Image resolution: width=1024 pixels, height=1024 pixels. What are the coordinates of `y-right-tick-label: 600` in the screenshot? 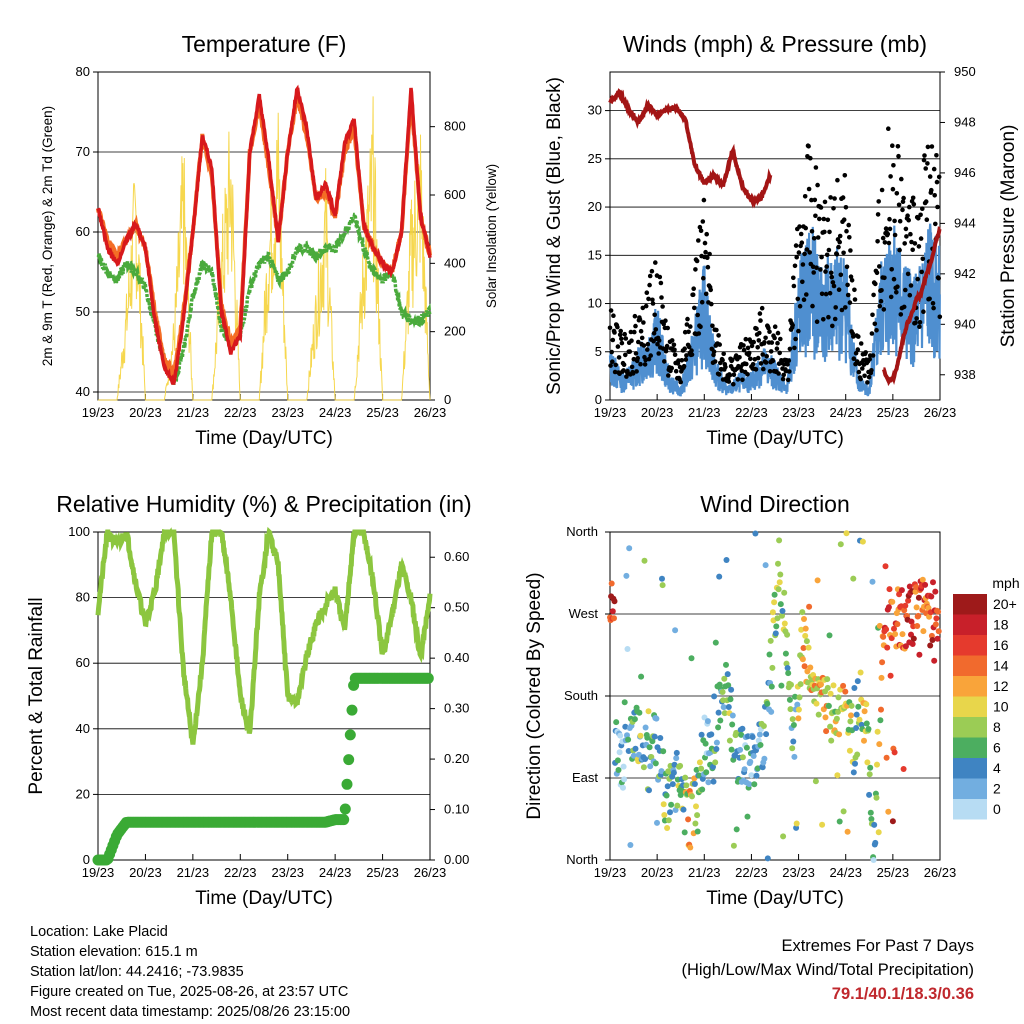 It's located at (455, 194).